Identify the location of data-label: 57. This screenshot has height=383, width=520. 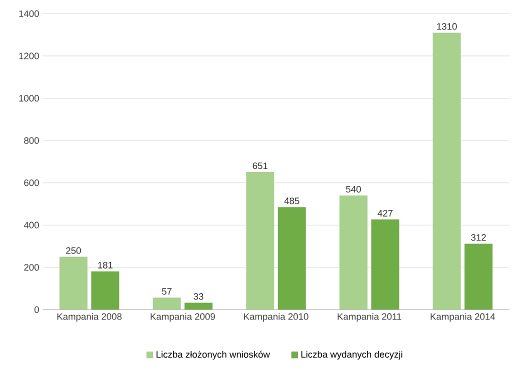
(167, 291).